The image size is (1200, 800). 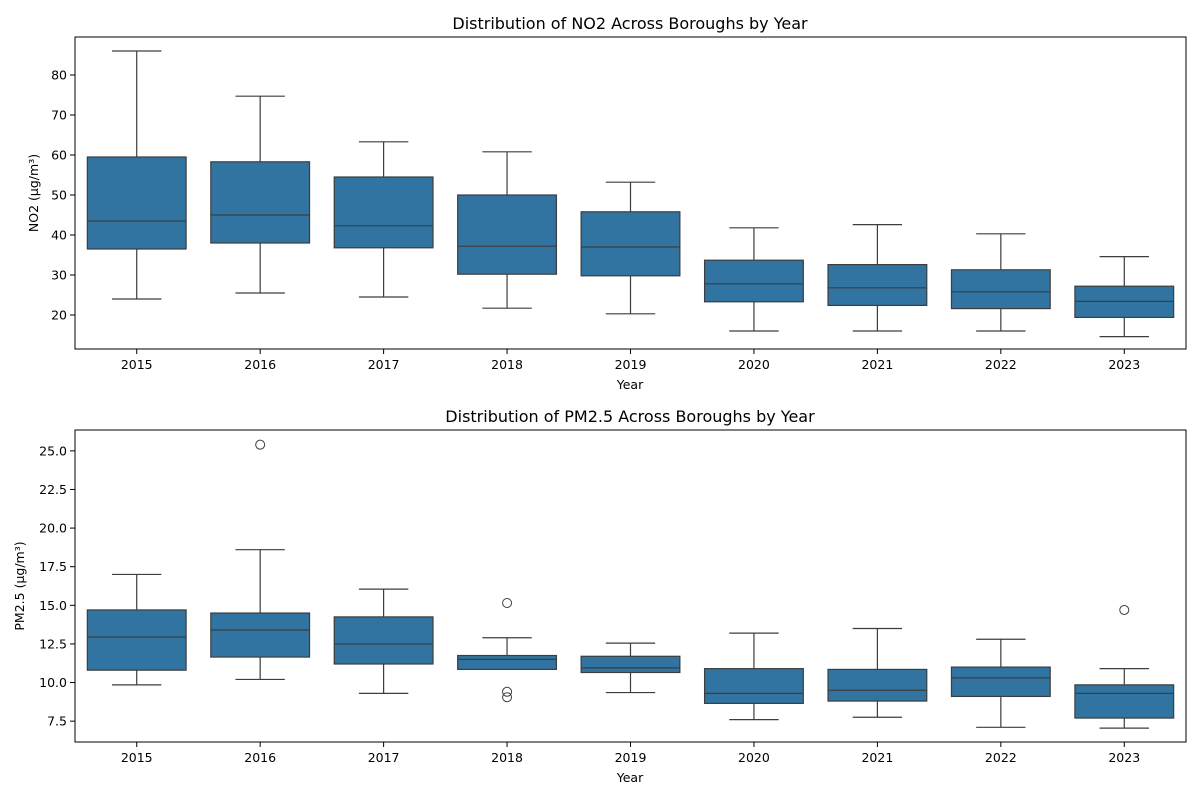 I want to click on y-tick-label: 20, so click(x=59, y=315).